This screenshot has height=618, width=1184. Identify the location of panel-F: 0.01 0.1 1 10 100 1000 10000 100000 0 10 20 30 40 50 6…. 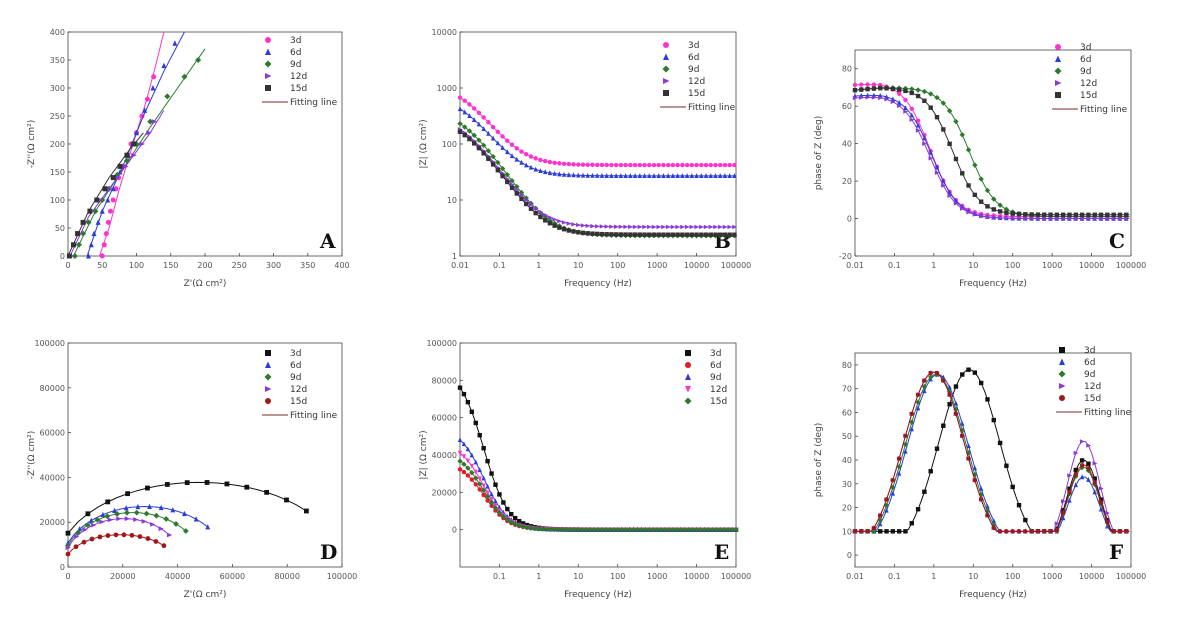
(980, 473).